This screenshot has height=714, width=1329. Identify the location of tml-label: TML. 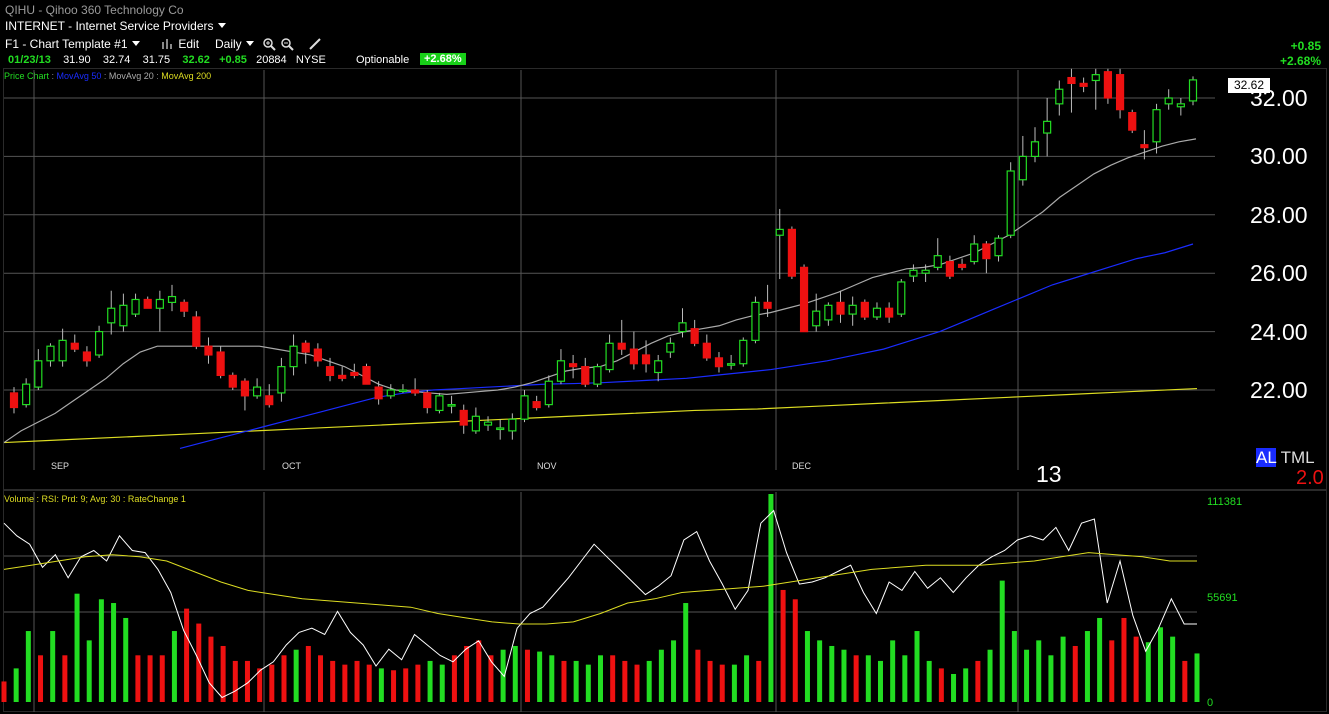
(1297, 457).